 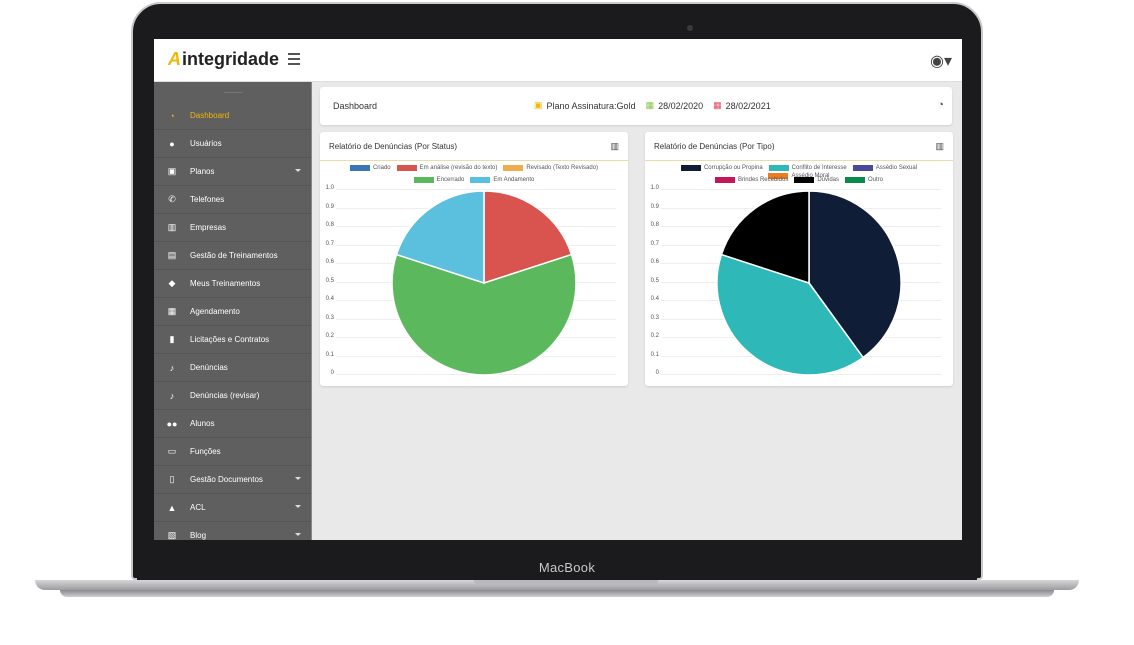 What do you see at coordinates (231, 59) in the screenshot?
I see `logo-text: integridade` at bounding box center [231, 59].